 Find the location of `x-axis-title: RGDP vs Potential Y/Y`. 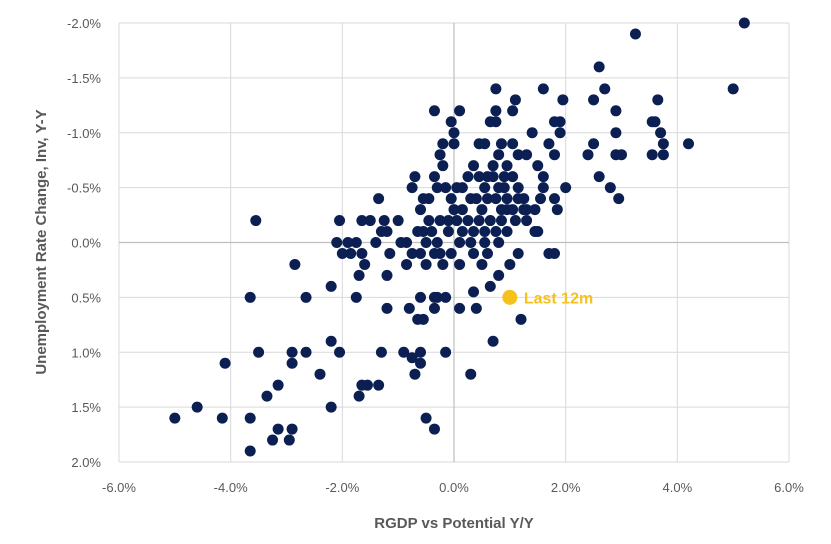

x-axis-title: RGDP vs Potential Y/Y is located at coordinates (454, 523).